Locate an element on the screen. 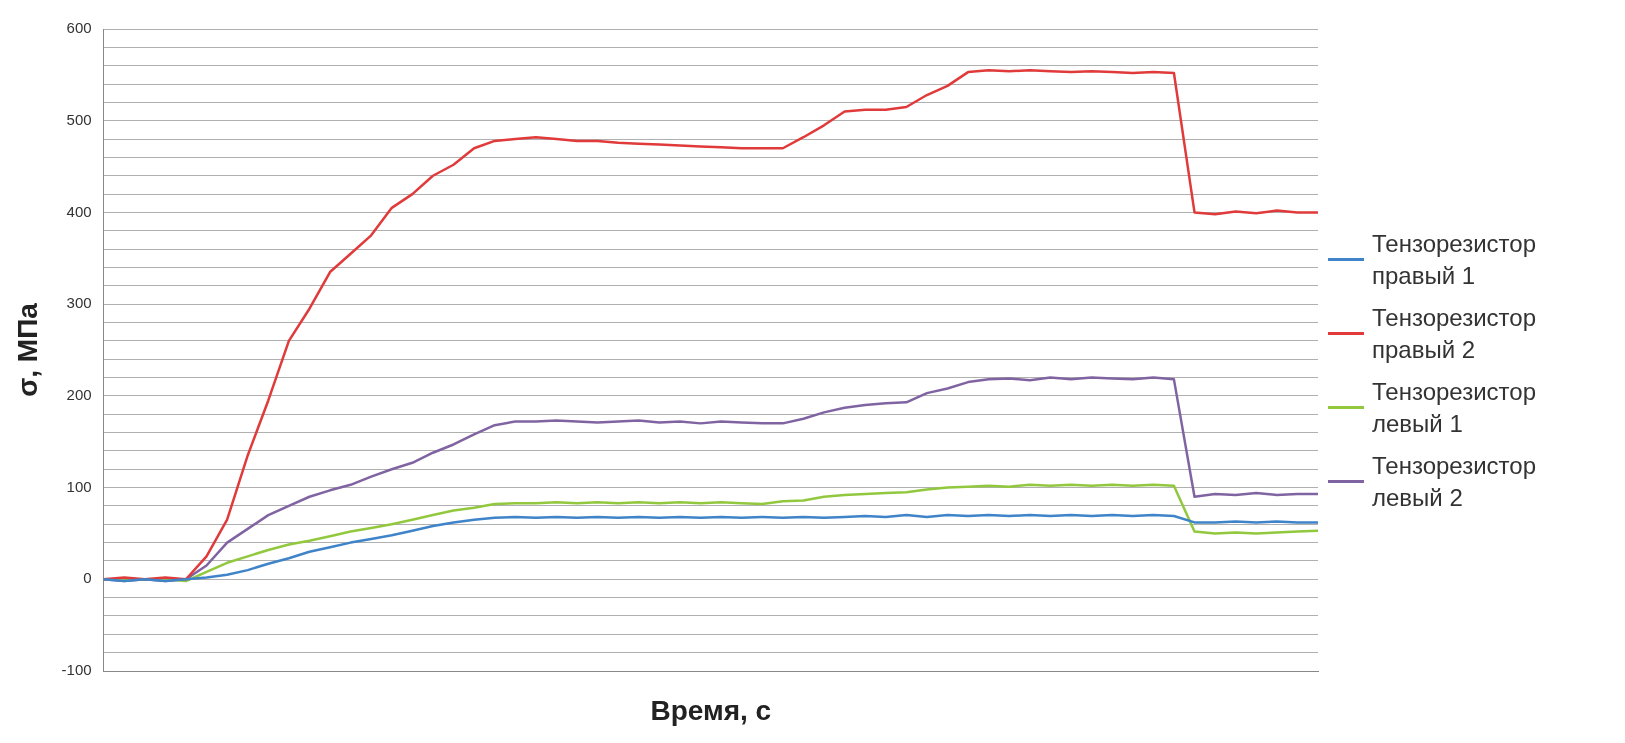 The image size is (1625, 743). y-tick-label: 300 is located at coordinates (79, 303).